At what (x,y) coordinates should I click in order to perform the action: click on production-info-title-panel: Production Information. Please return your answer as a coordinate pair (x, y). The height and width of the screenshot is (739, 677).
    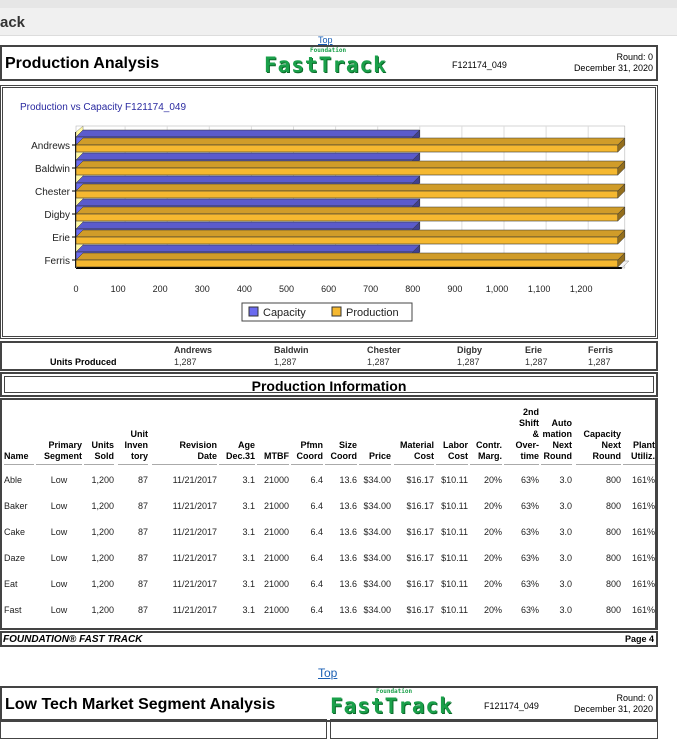
    Looking at the image, I should click on (329, 384).